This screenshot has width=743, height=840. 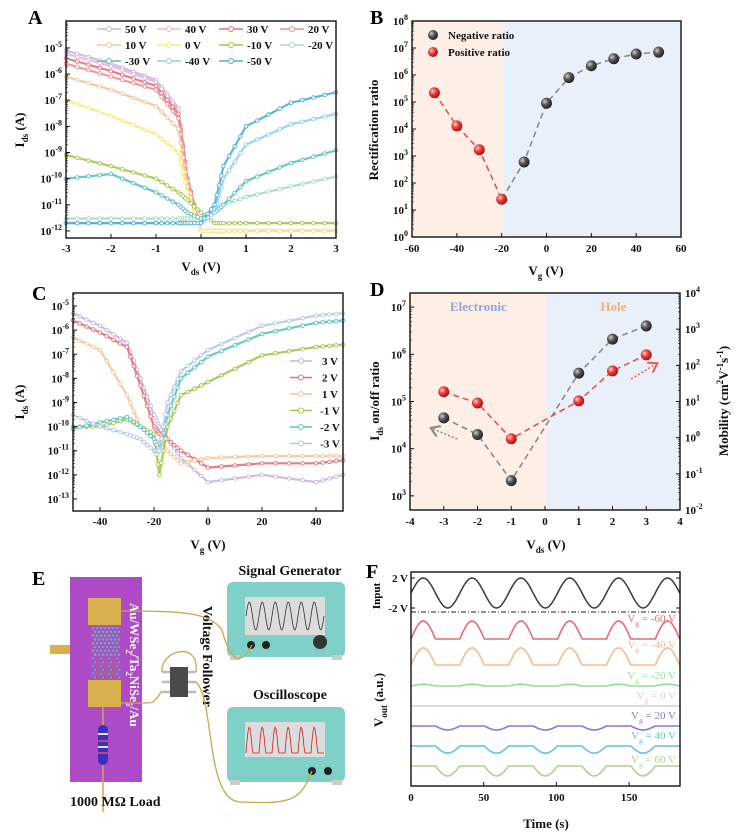 I want to click on output-trace: Vg = 0 V, so click(x=545, y=698).